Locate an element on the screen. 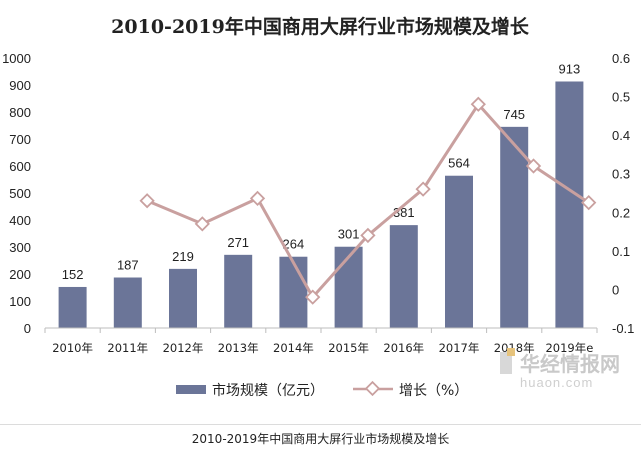  bar-data-label: 264 is located at coordinates (294, 244).